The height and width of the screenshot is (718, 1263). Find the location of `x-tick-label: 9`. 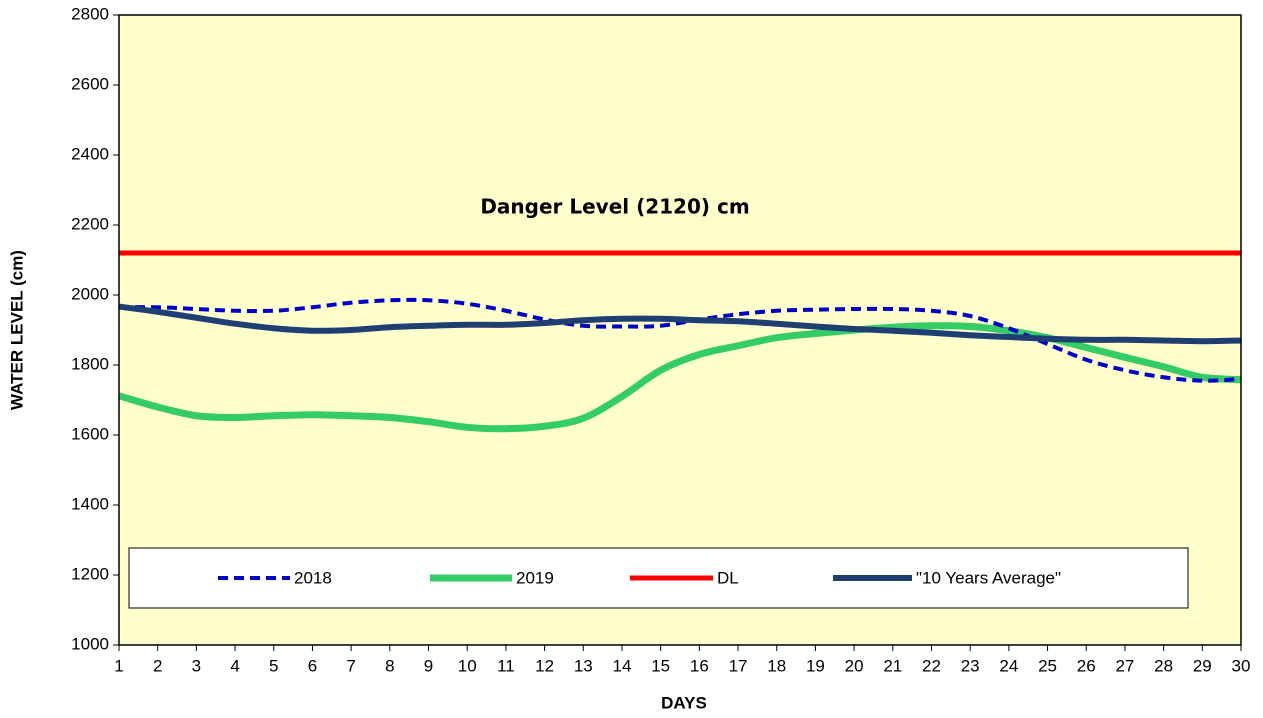

x-tick-label: 9 is located at coordinates (428, 665).